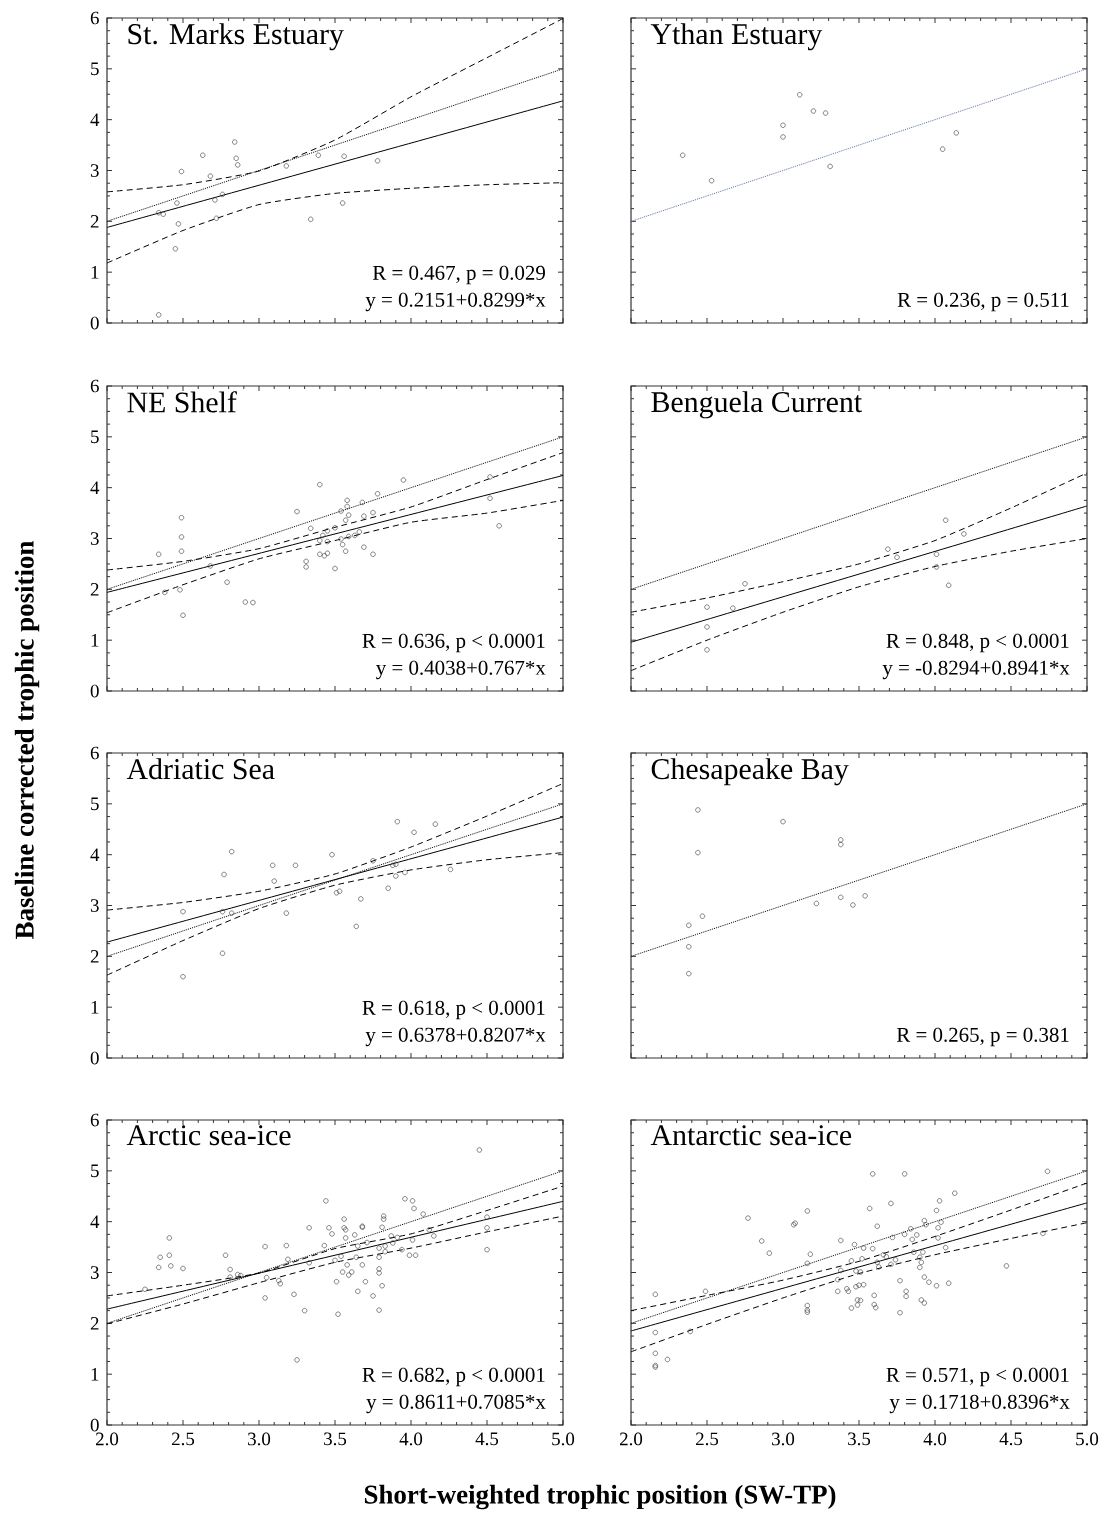 This screenshot has width=1107, height=1523. I want to click on annotation: R = 0.618, p < 0.0001, so click(453, 1010).